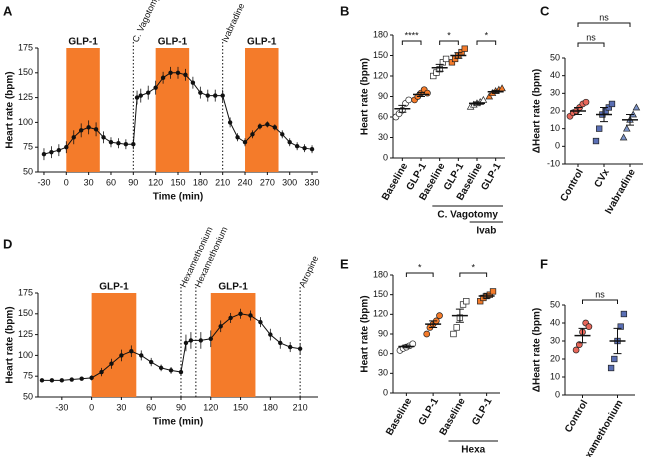 The image size is (650, 457). I want to click on x-tick-label: 90, so click(181, 407).